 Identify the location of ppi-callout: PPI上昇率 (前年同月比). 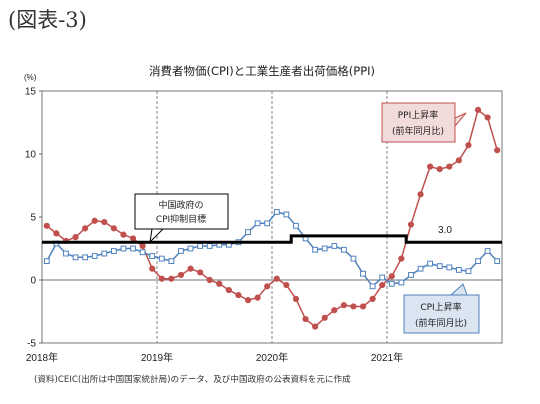
(424, 122).